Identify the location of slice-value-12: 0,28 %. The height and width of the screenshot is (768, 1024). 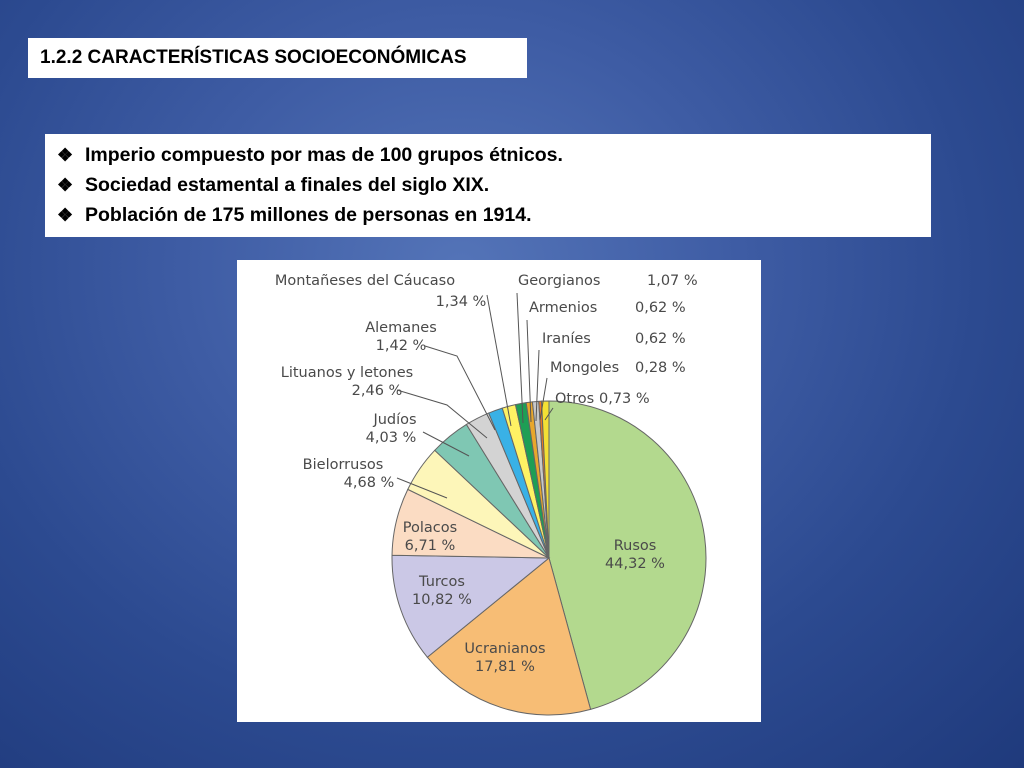
(660, 368).